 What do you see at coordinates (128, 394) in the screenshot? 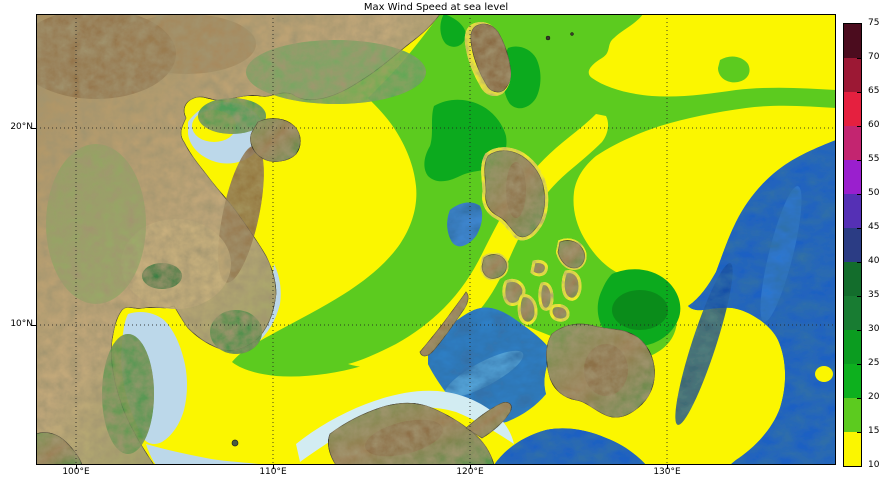
I see `terrain-malay-peninsula` at bounding box center [128, 394].